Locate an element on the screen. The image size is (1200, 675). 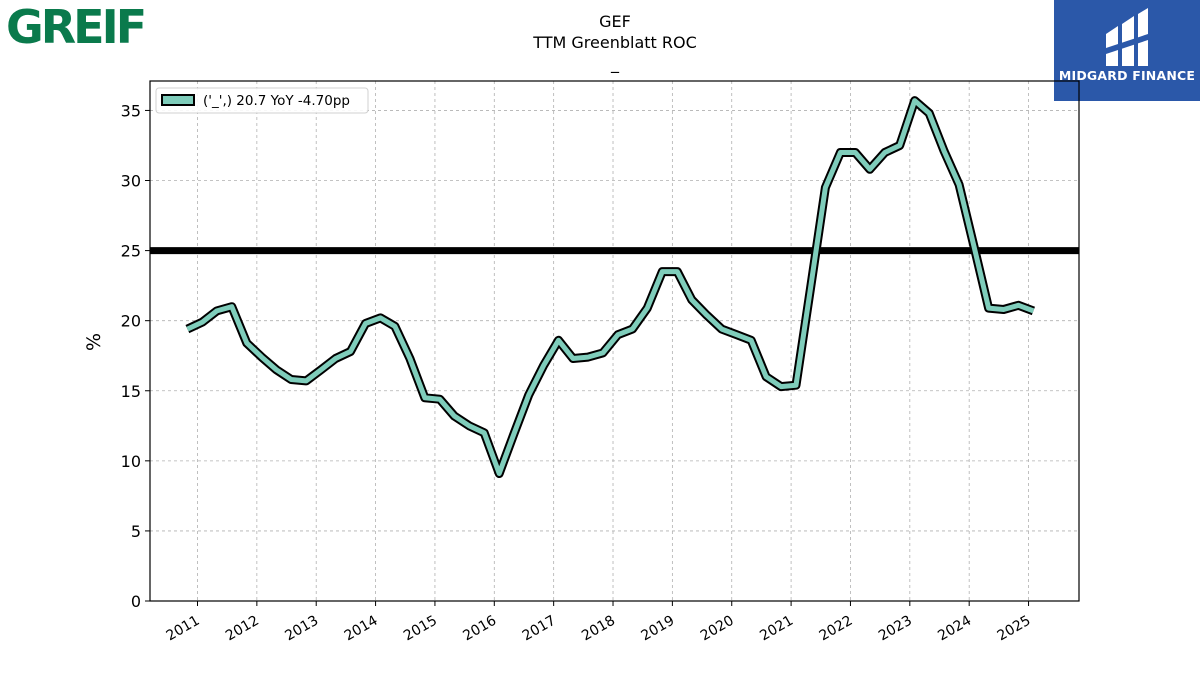
x-tick-label: 2011 is located at coordinates (183, 629).